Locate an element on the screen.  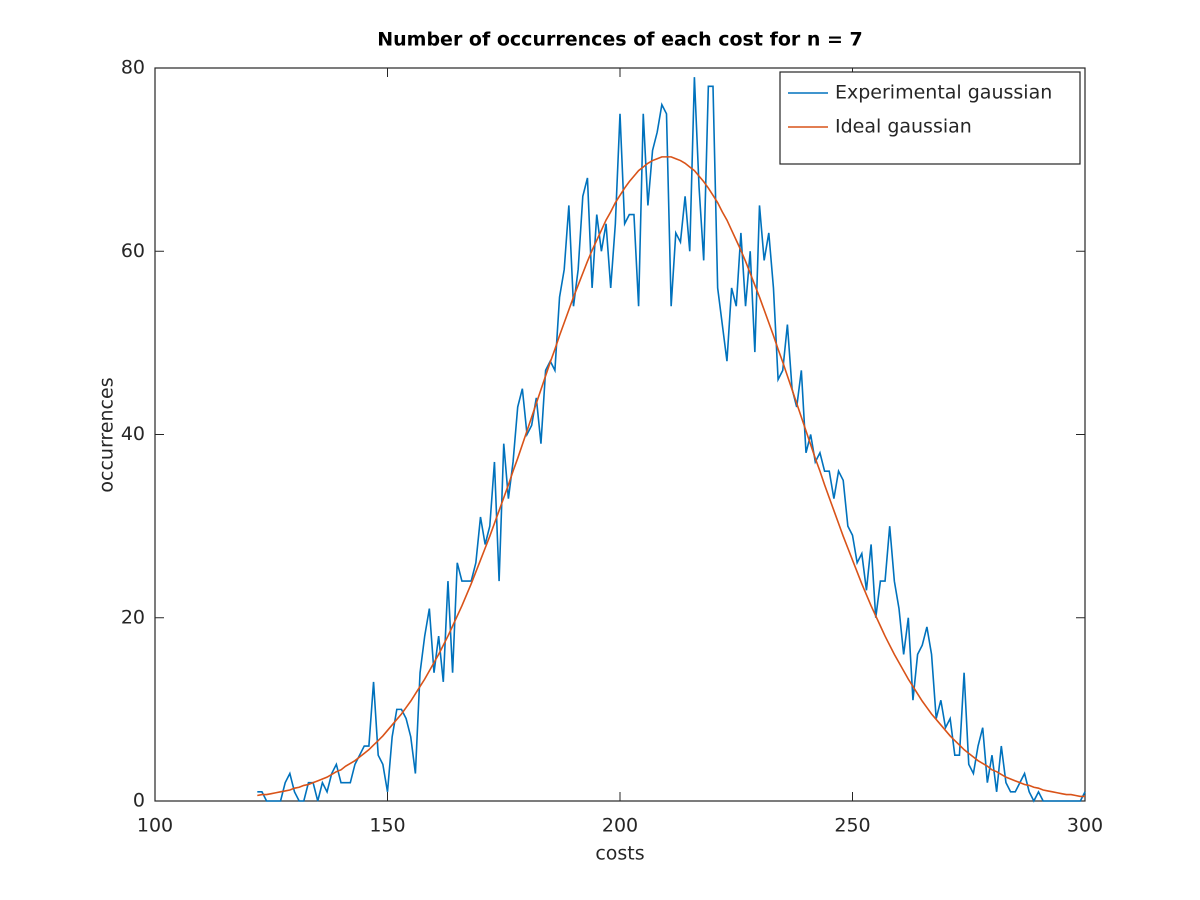
y-tick-label: 20 is located at coordinates (133, 617).